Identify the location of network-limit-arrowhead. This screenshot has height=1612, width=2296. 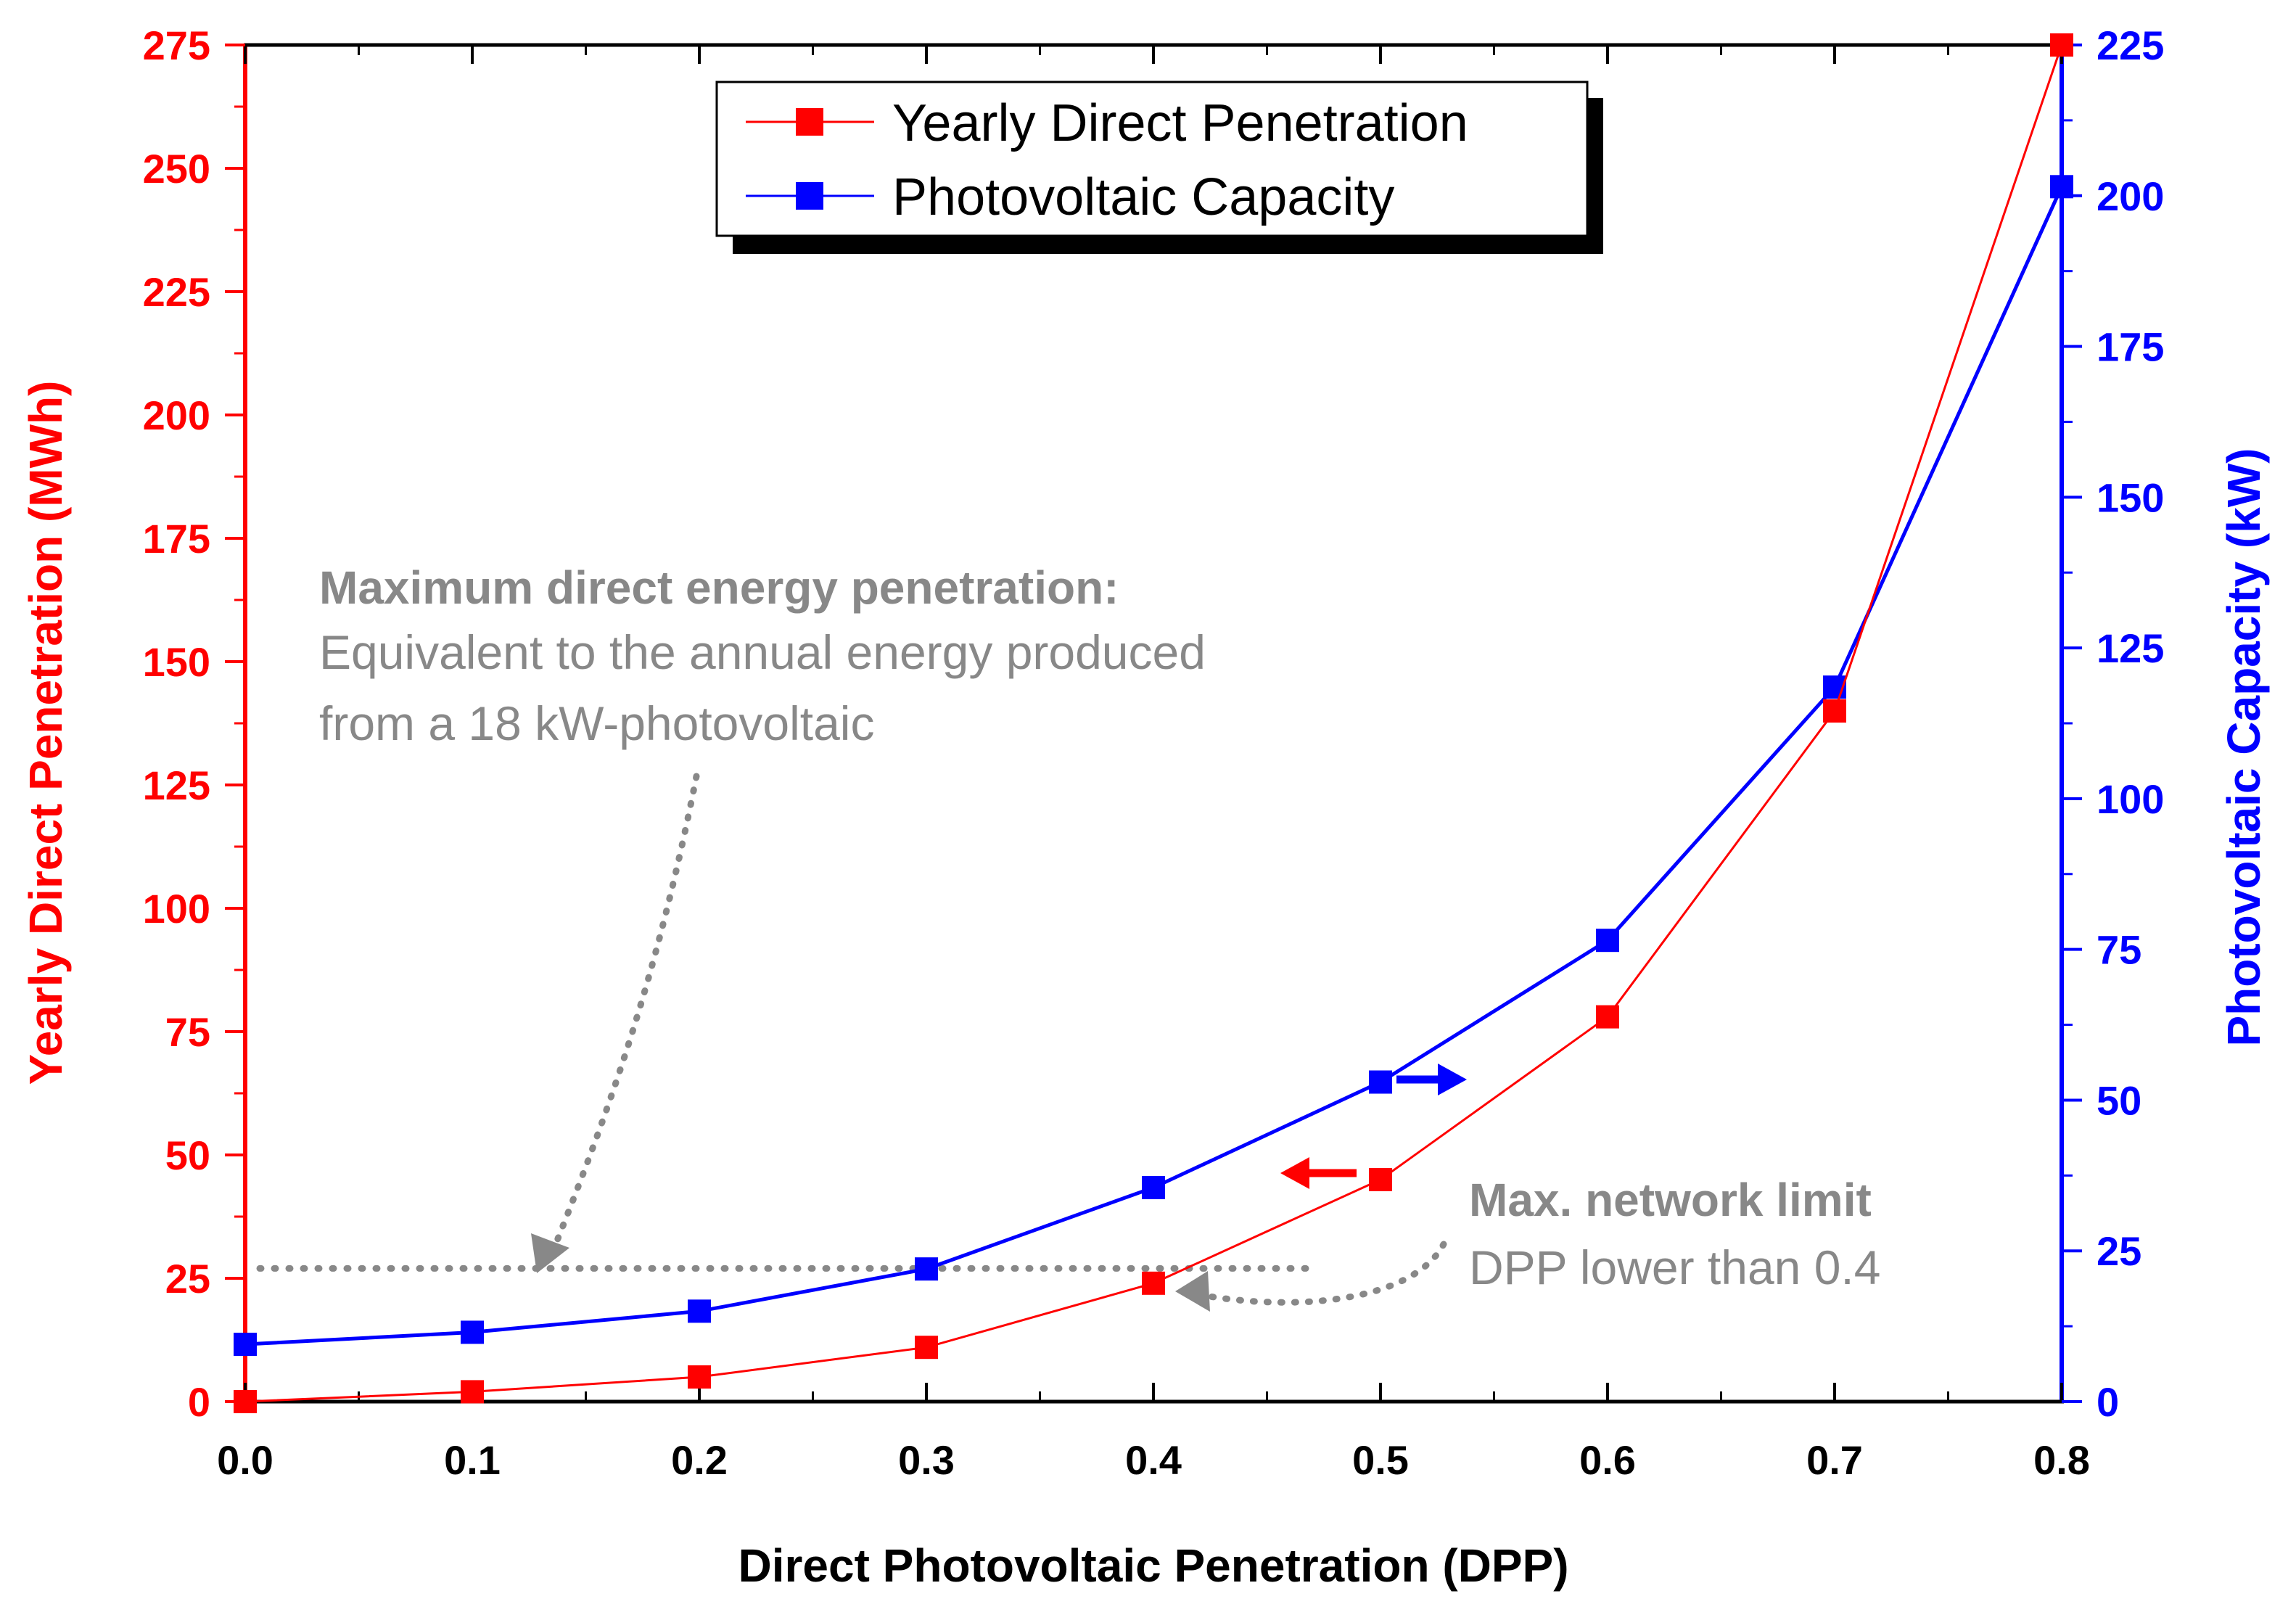
(1192, 1291).